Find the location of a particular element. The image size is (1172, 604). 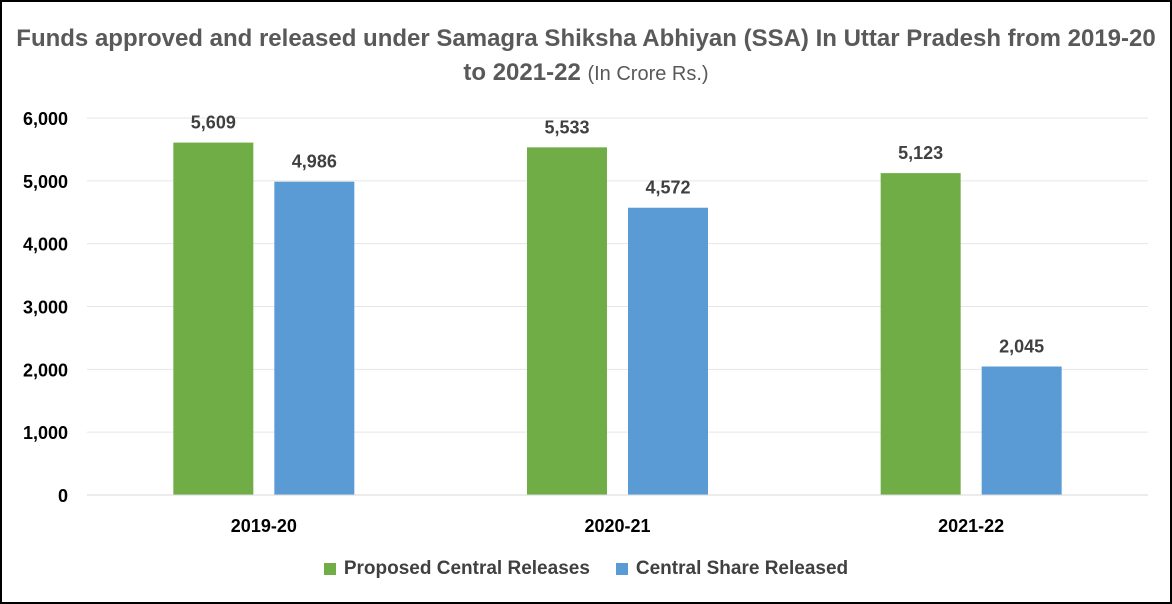

data-label: 5,123 is located at coordinates (920, 153).